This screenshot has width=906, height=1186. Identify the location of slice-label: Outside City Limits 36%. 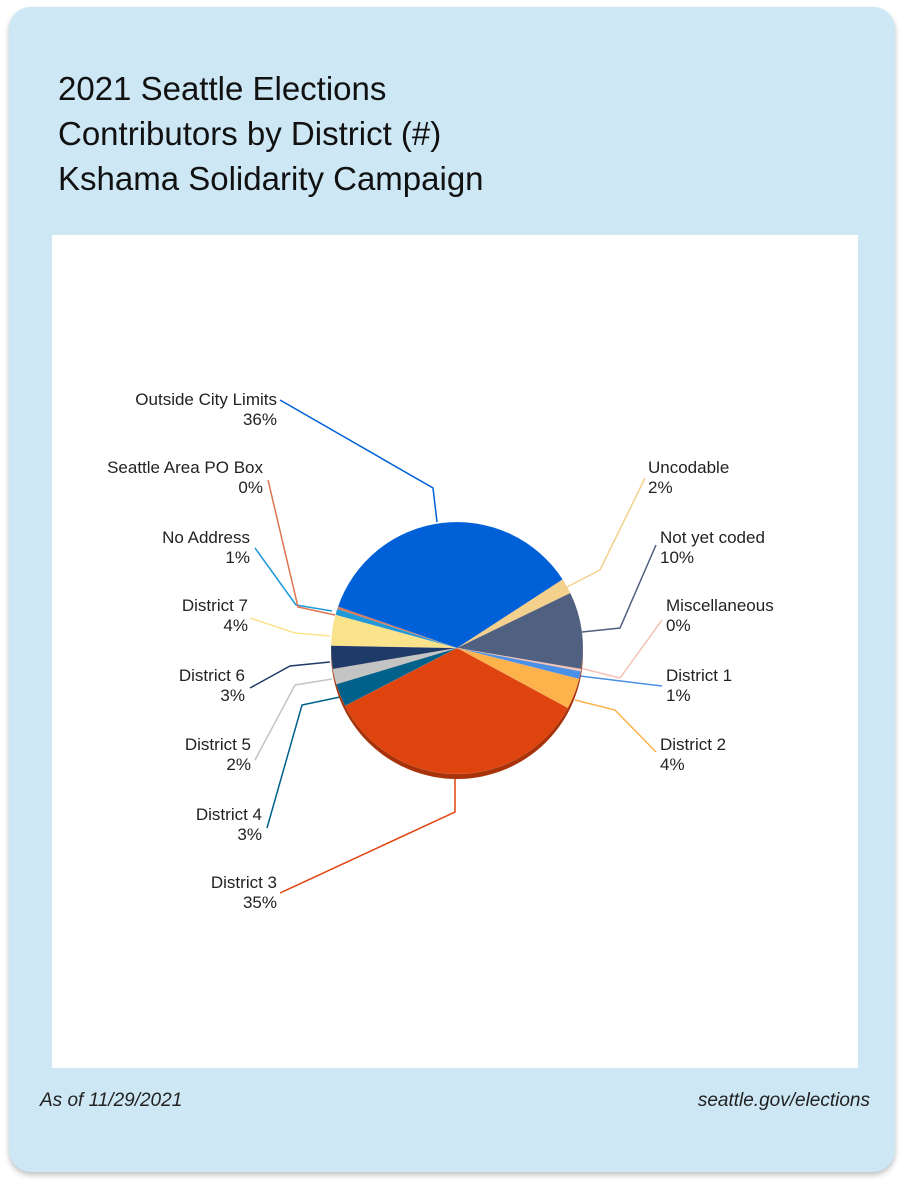
(206, 410).